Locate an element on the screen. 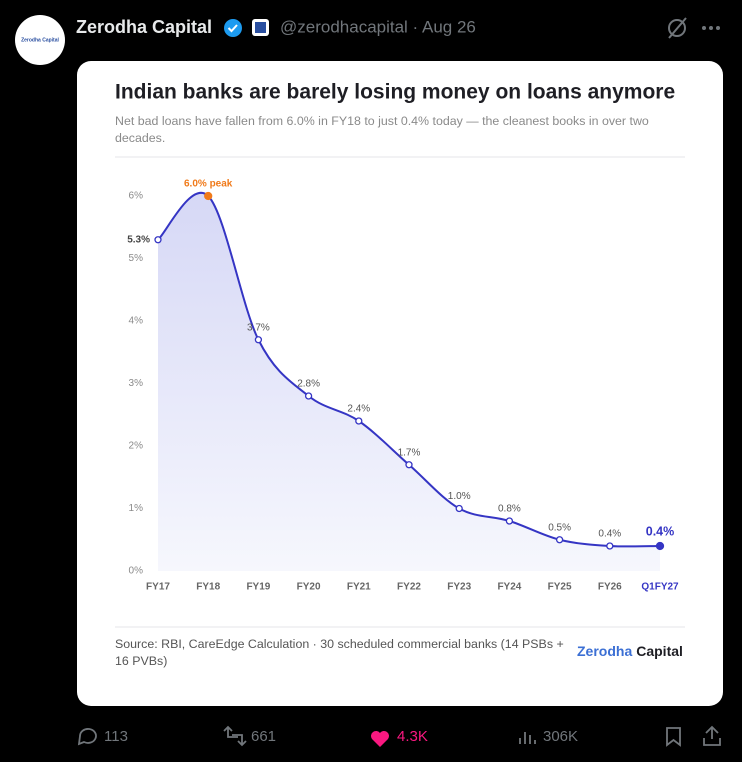  views-icon is located at coordinates (527, 738).